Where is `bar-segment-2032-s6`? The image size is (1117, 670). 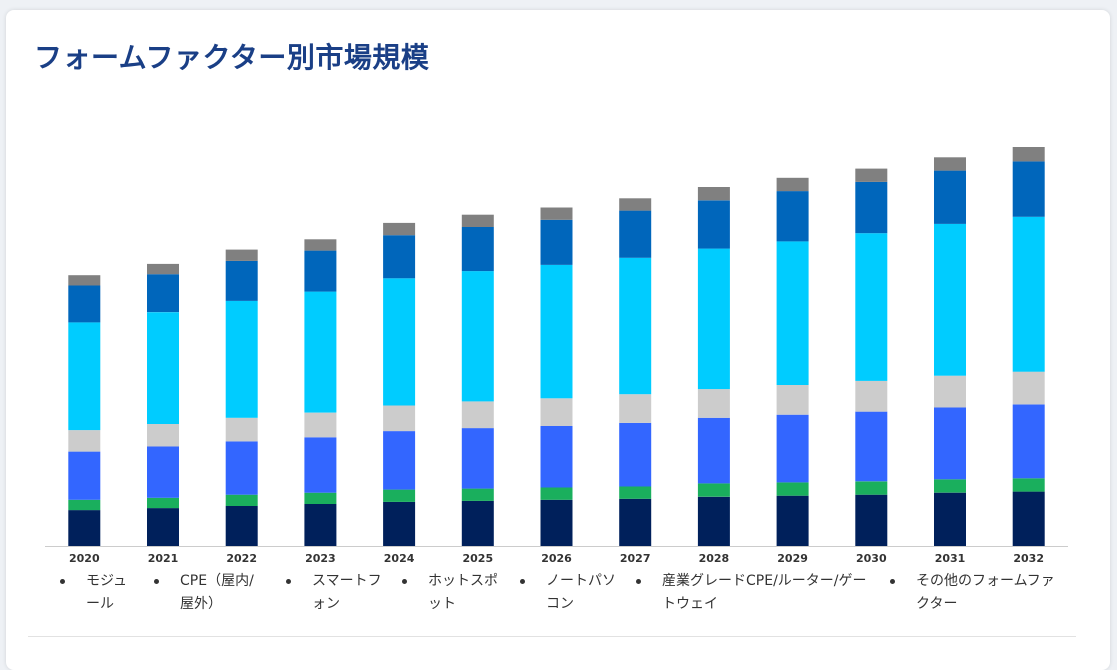
bar-segment-2032-s6 is located at coordinates (1028, 154).